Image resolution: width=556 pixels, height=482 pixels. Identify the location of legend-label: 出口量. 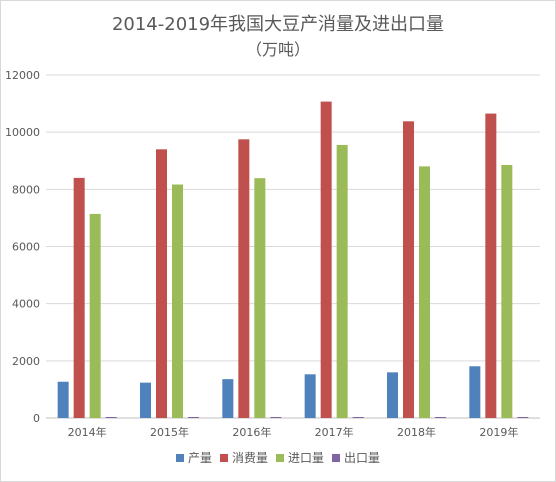
(362, 458).